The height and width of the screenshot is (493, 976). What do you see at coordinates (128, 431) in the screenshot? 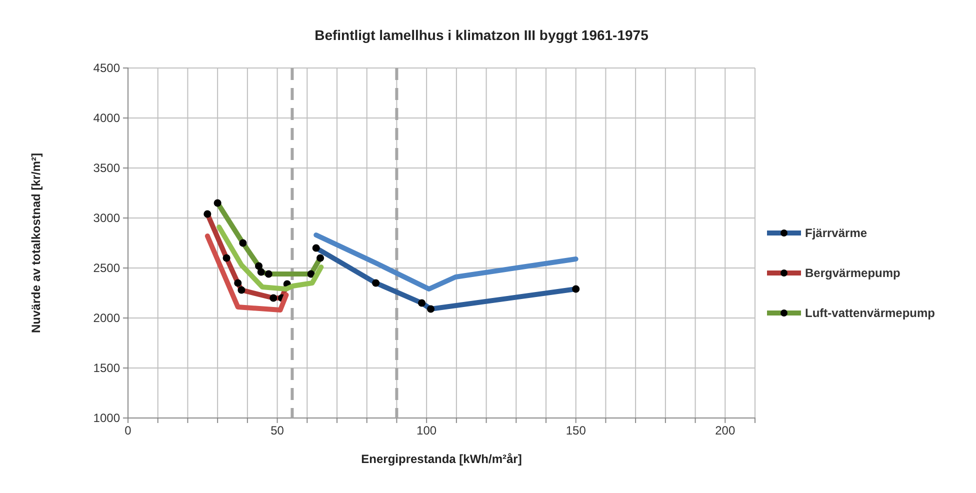
I see `x-tick-label: 0` at bounding box center [128, 431].